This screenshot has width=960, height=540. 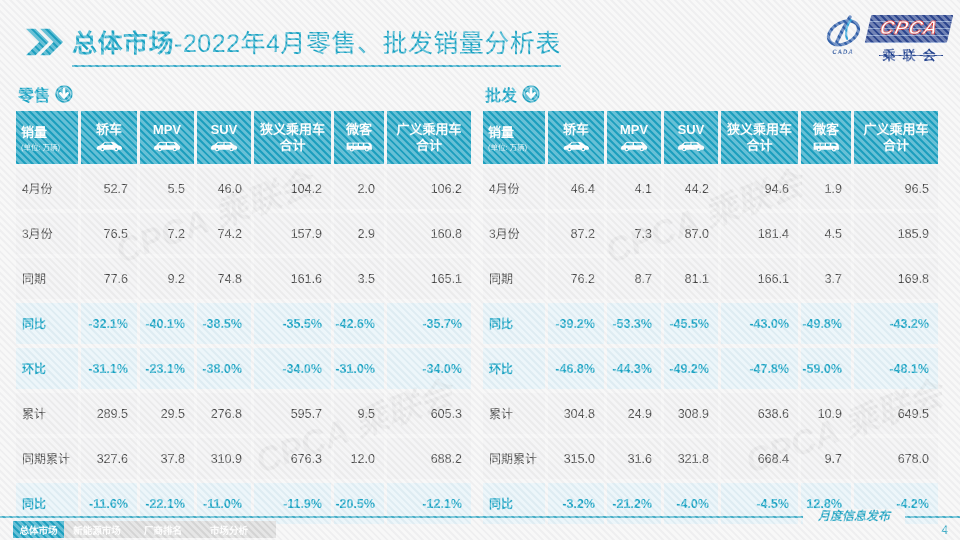 What do you see at coordinates (710, 368) in the screenshot?
I see `table-row: 环比 -46.8% -44.3% -49.2% -47.8% -59.0% -48.1%` at bounding box center [710, 368].